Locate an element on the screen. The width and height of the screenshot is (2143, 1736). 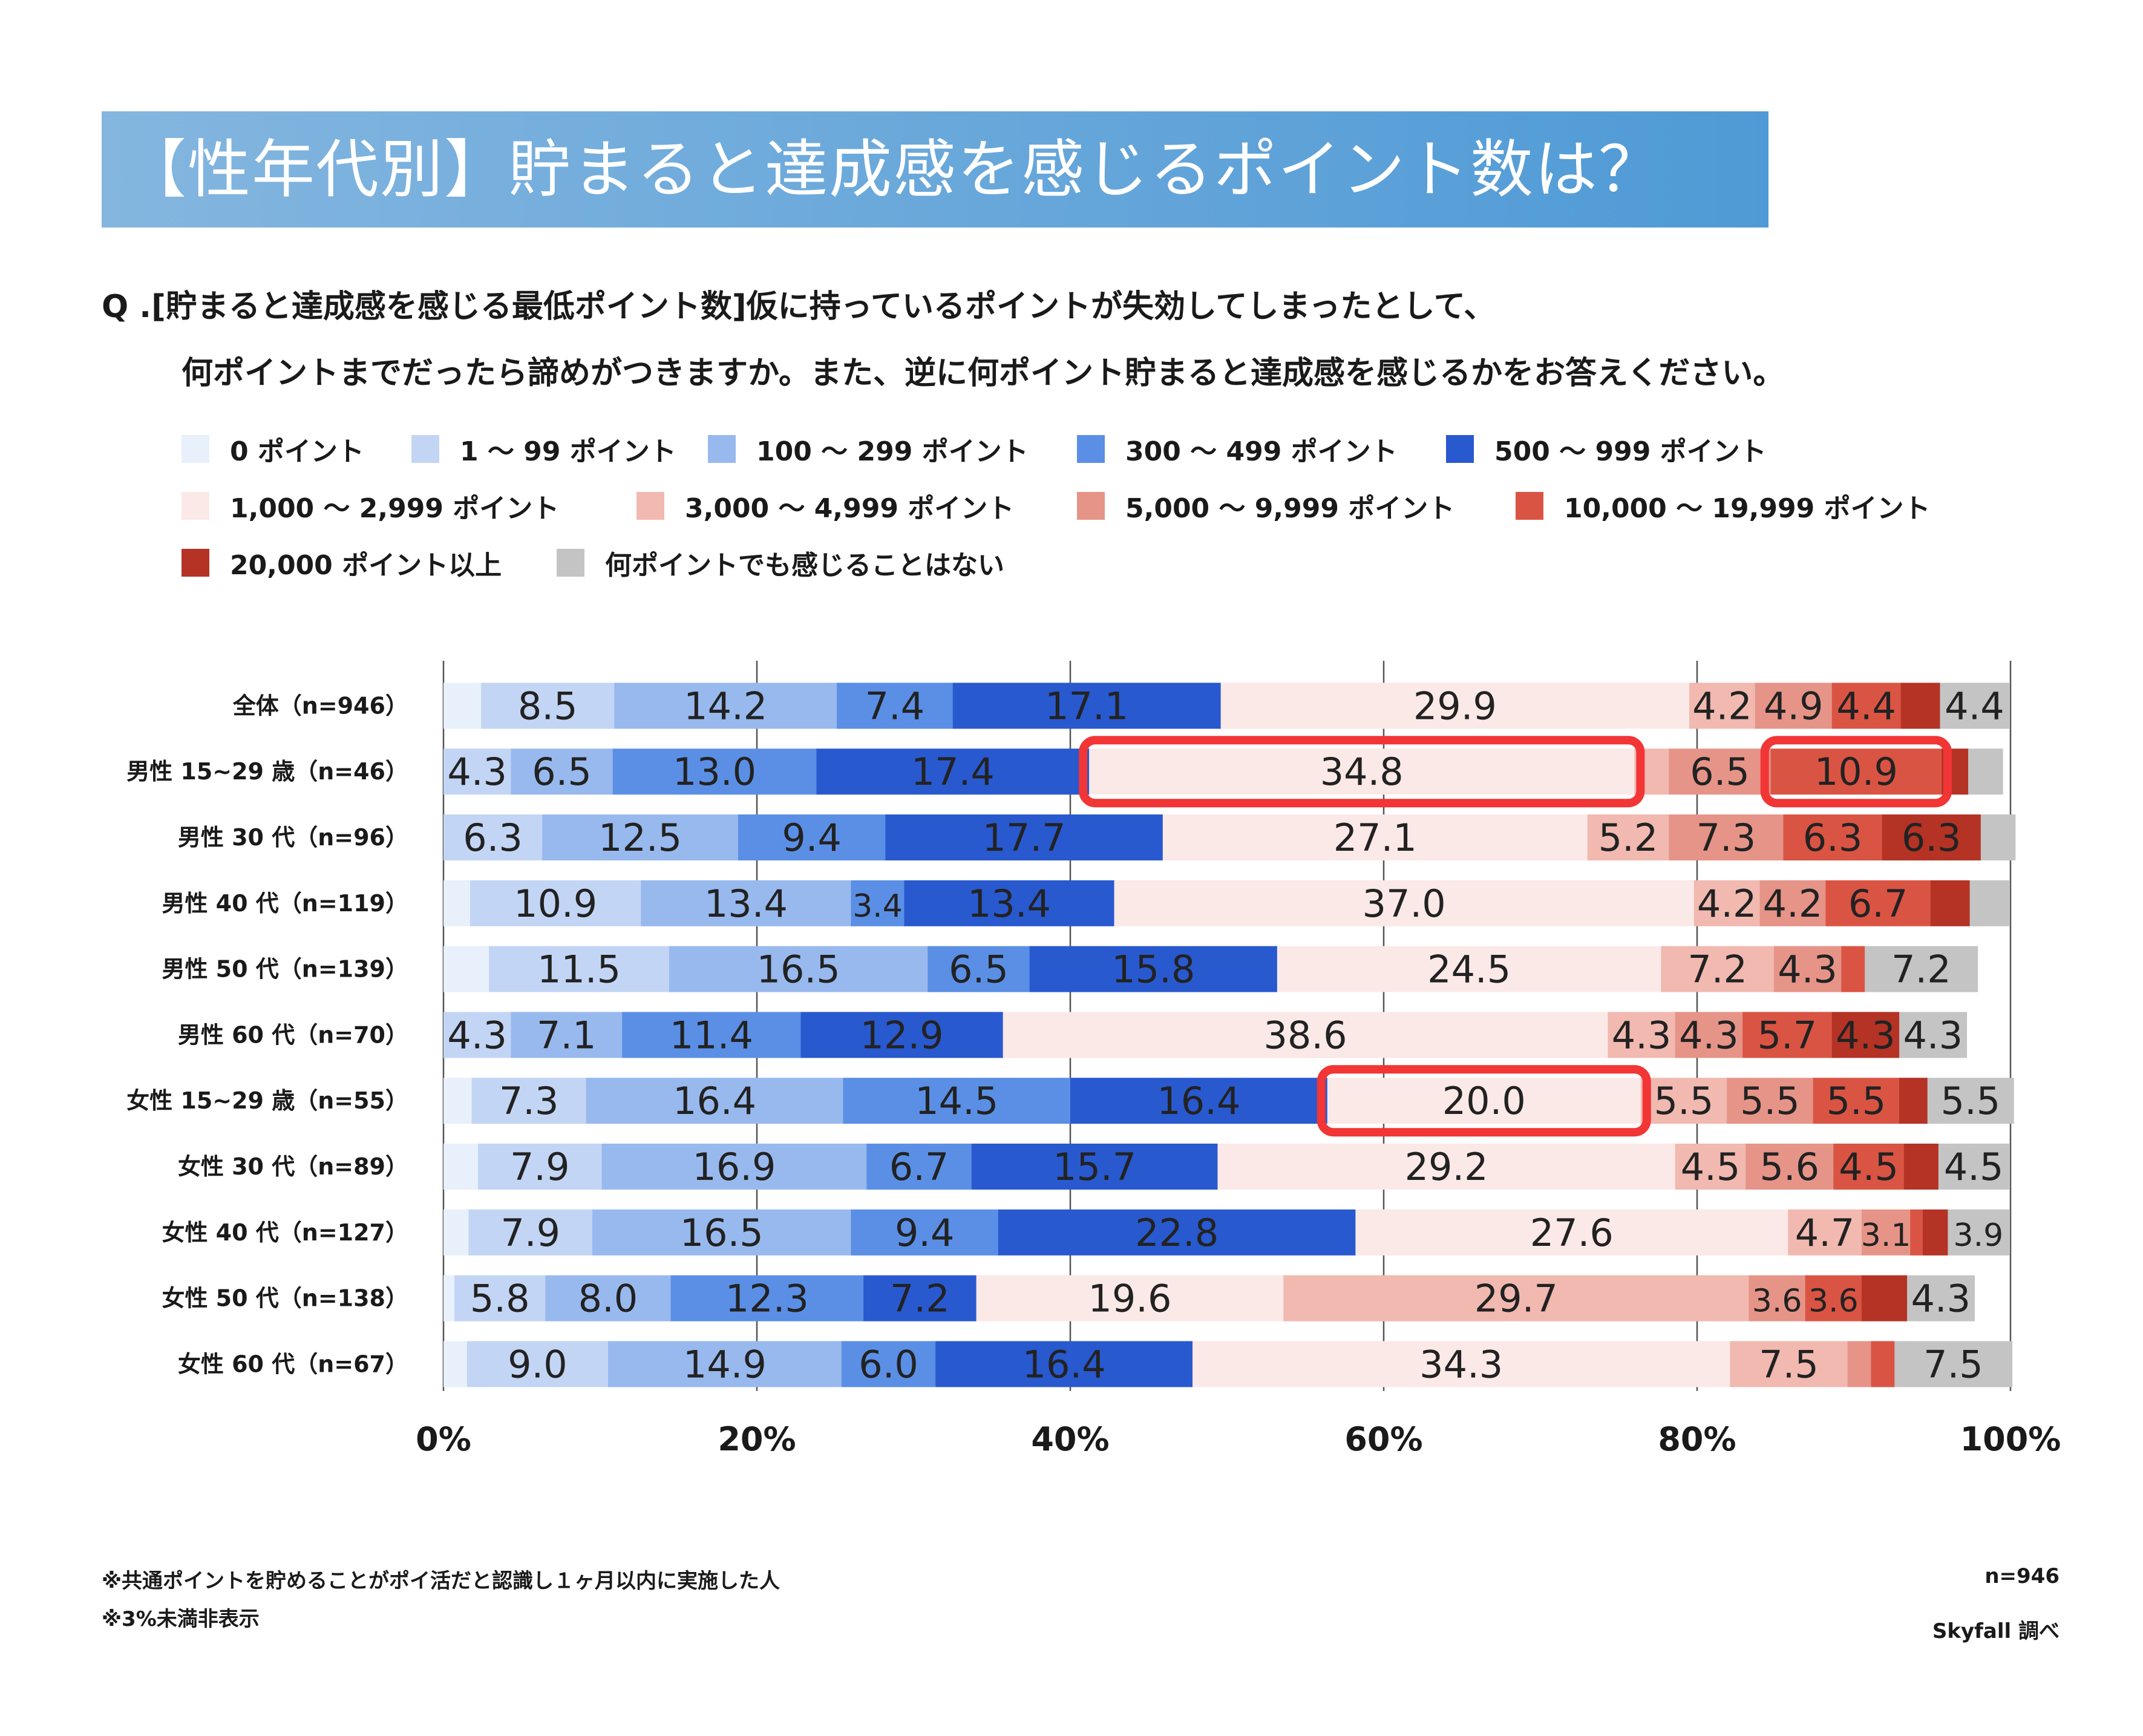
data-label: 16.5 is located at coordinates (722, 1233).